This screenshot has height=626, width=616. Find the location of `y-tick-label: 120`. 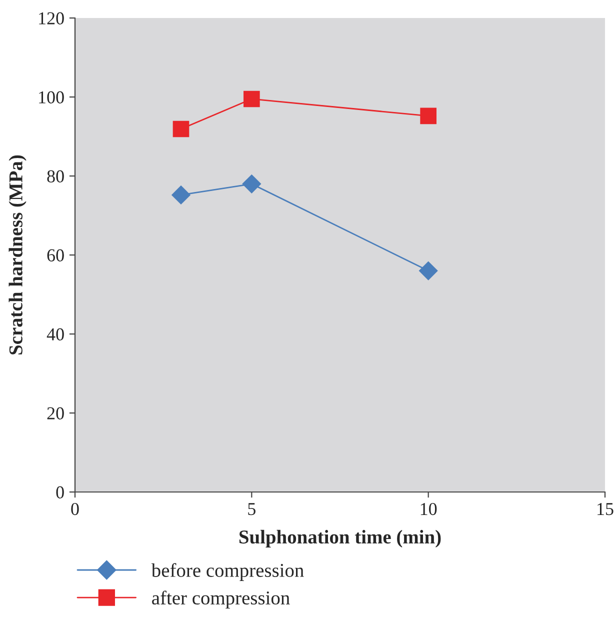

y-tick-label: 120 is located at coordinates (51, 18).